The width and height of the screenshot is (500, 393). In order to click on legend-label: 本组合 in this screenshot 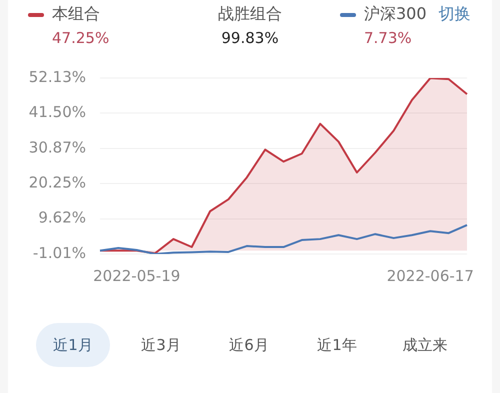, I will do `click(76, 14)`.